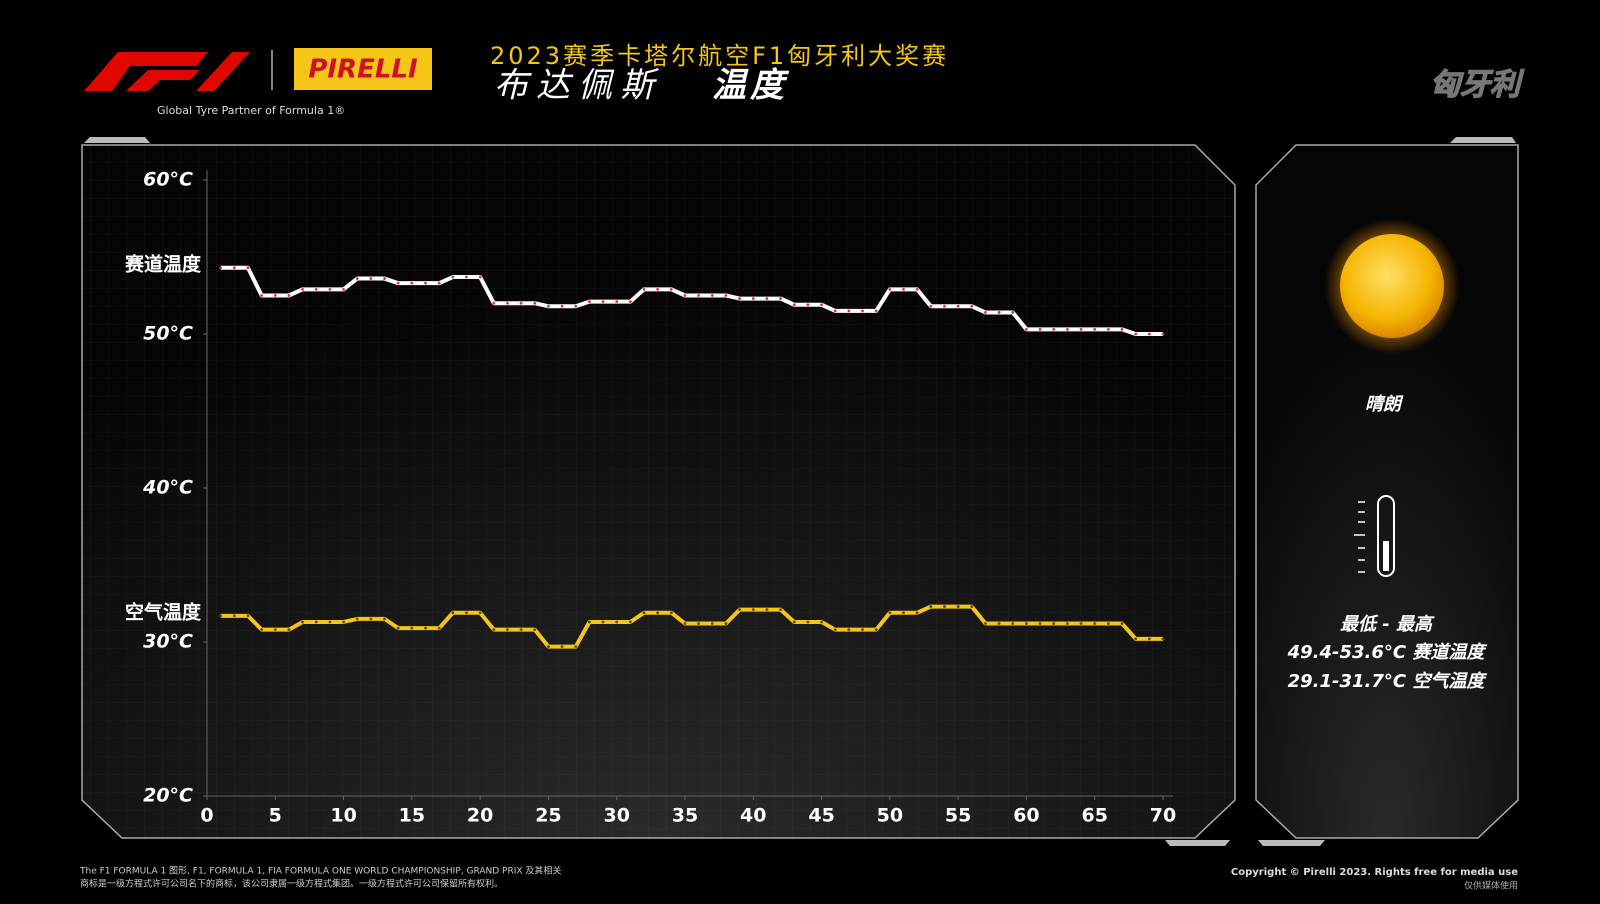 This screenshot has height=904, width=1600. Describe the element at coordinates (1387, 624) in the screenshot. I see `range-header: 最低 - 最高` at that location.